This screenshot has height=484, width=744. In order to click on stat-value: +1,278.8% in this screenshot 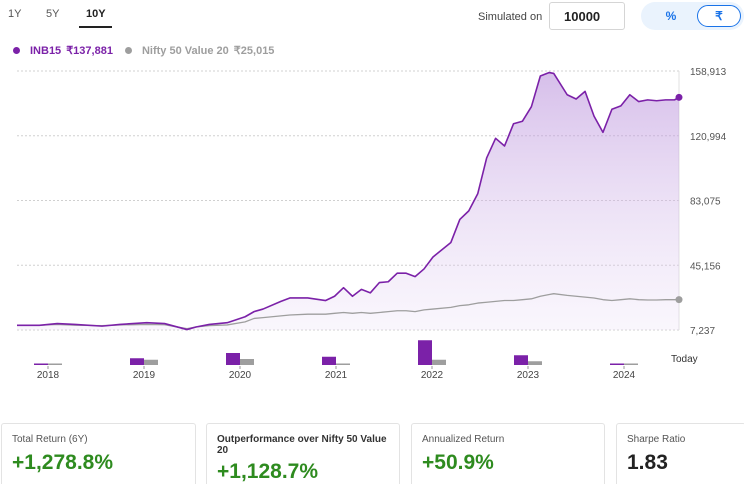, I will do `click(63, 462)`.